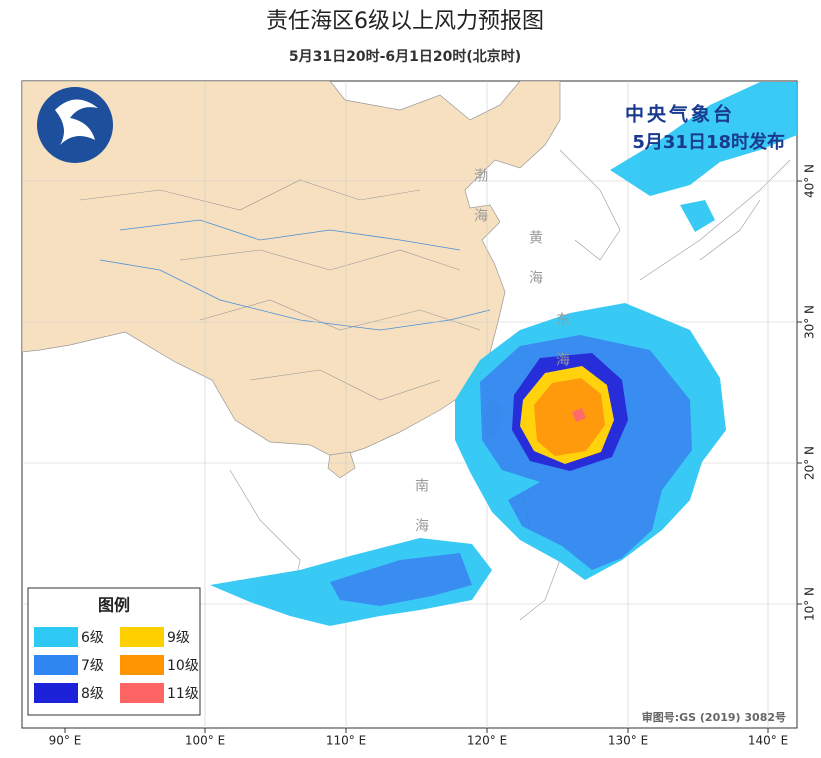 The width and height of the screenshot is (821, 758). I want to click on lon-label: 130° E, so click(628, 741).